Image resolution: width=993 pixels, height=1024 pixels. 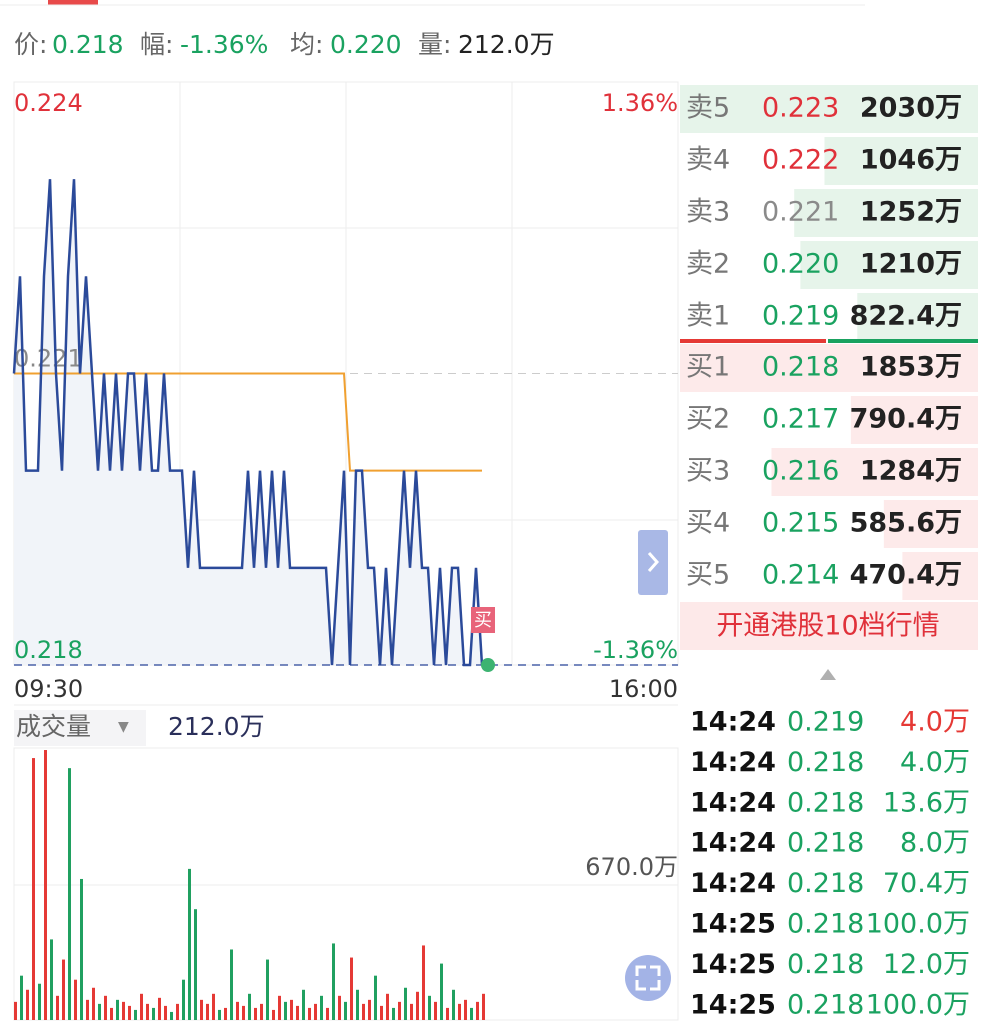 I want to click on level-price: 0.217, so click(x=800, y=419).